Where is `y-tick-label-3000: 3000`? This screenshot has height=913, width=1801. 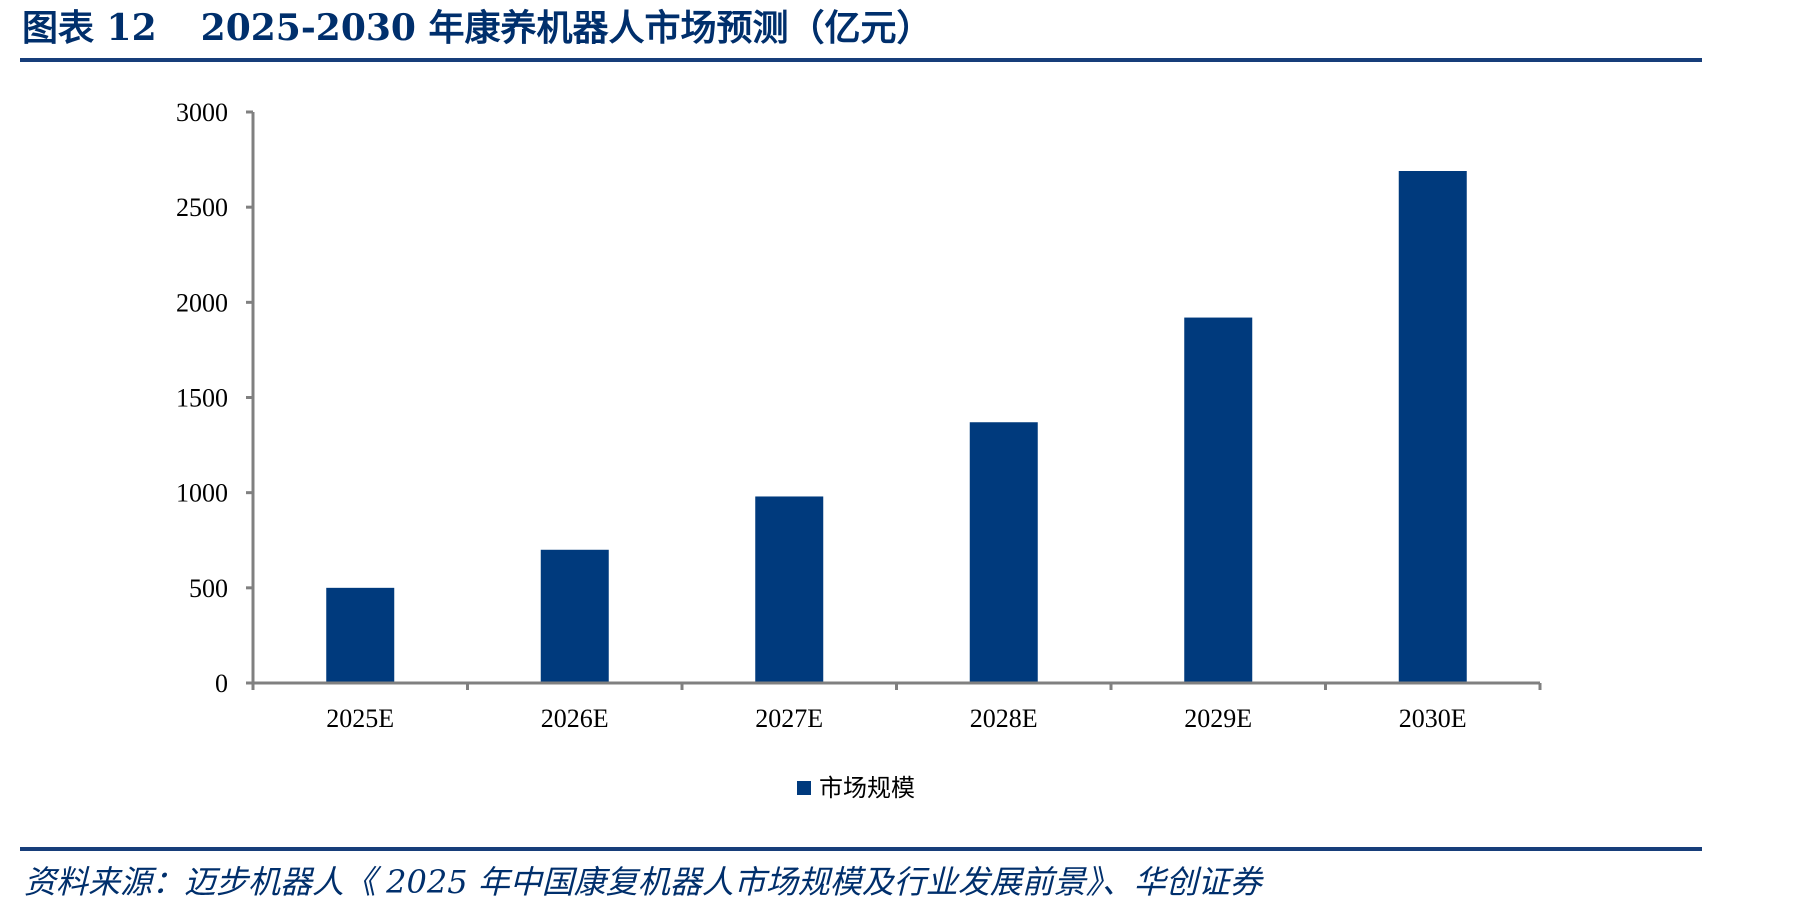 y-tick-label-3000: 3000 is located at coordinates (202, 112).